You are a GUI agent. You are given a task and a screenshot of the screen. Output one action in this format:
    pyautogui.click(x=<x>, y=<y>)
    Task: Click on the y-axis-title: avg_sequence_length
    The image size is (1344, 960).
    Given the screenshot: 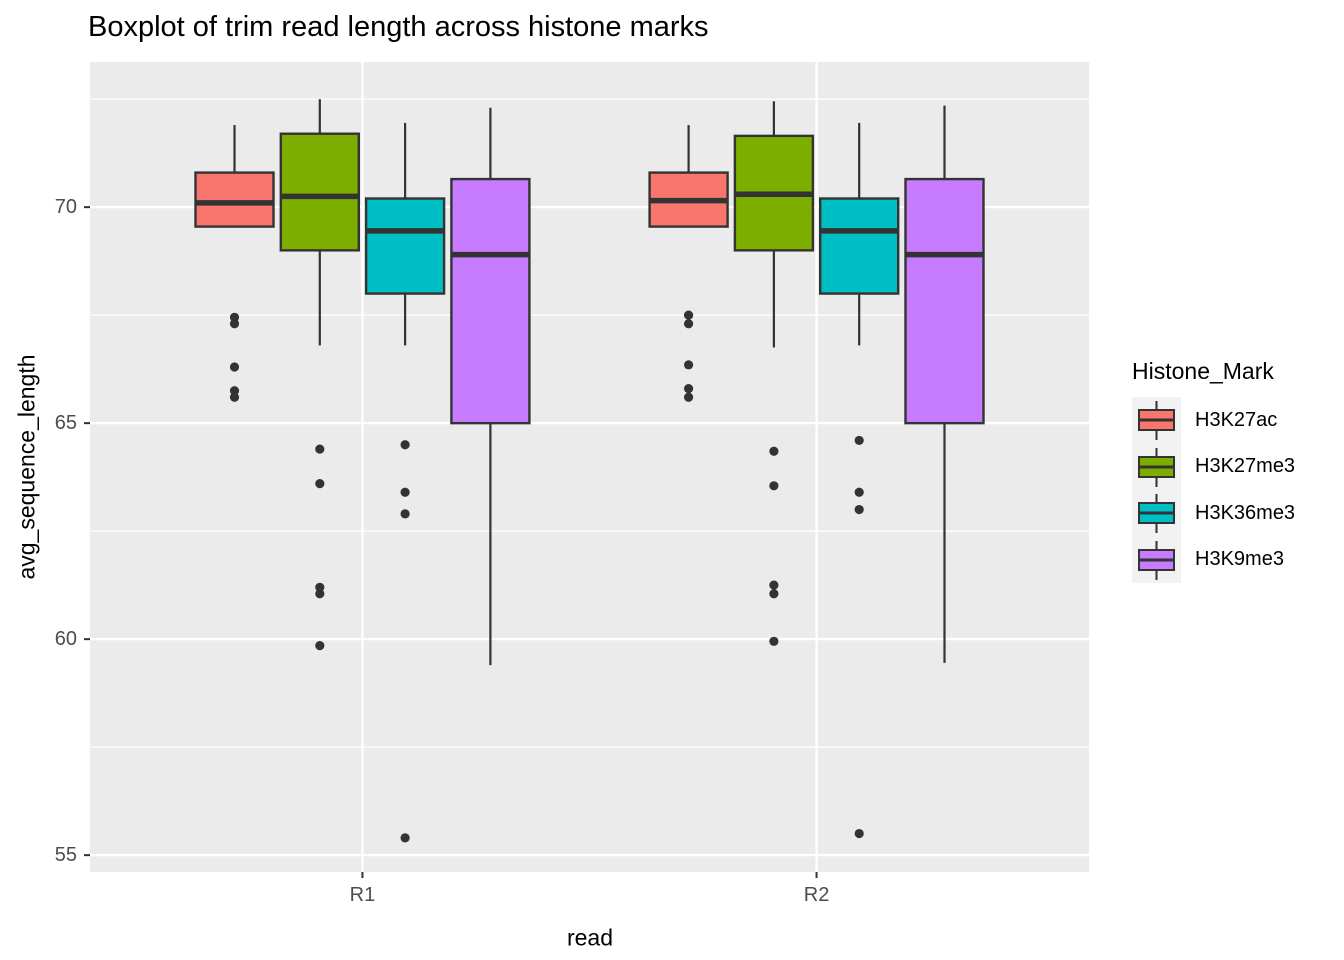 What is the action you would take?
    pyautogui.click(x=26, y=467)
    